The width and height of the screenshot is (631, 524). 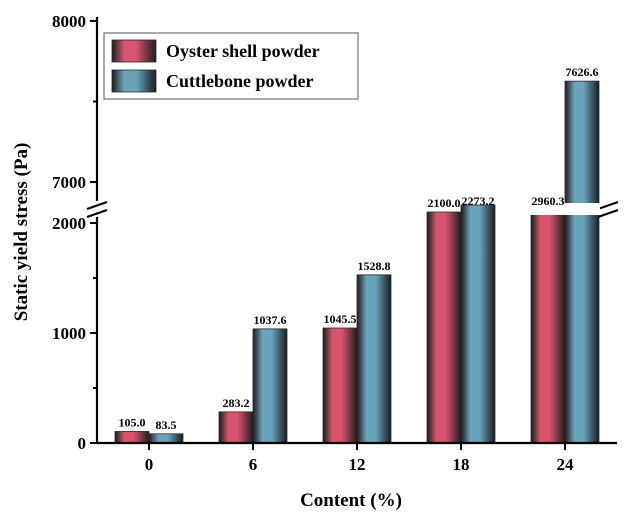 I want to click on x-tick-label-18: 18, so click(x=461, y=464).